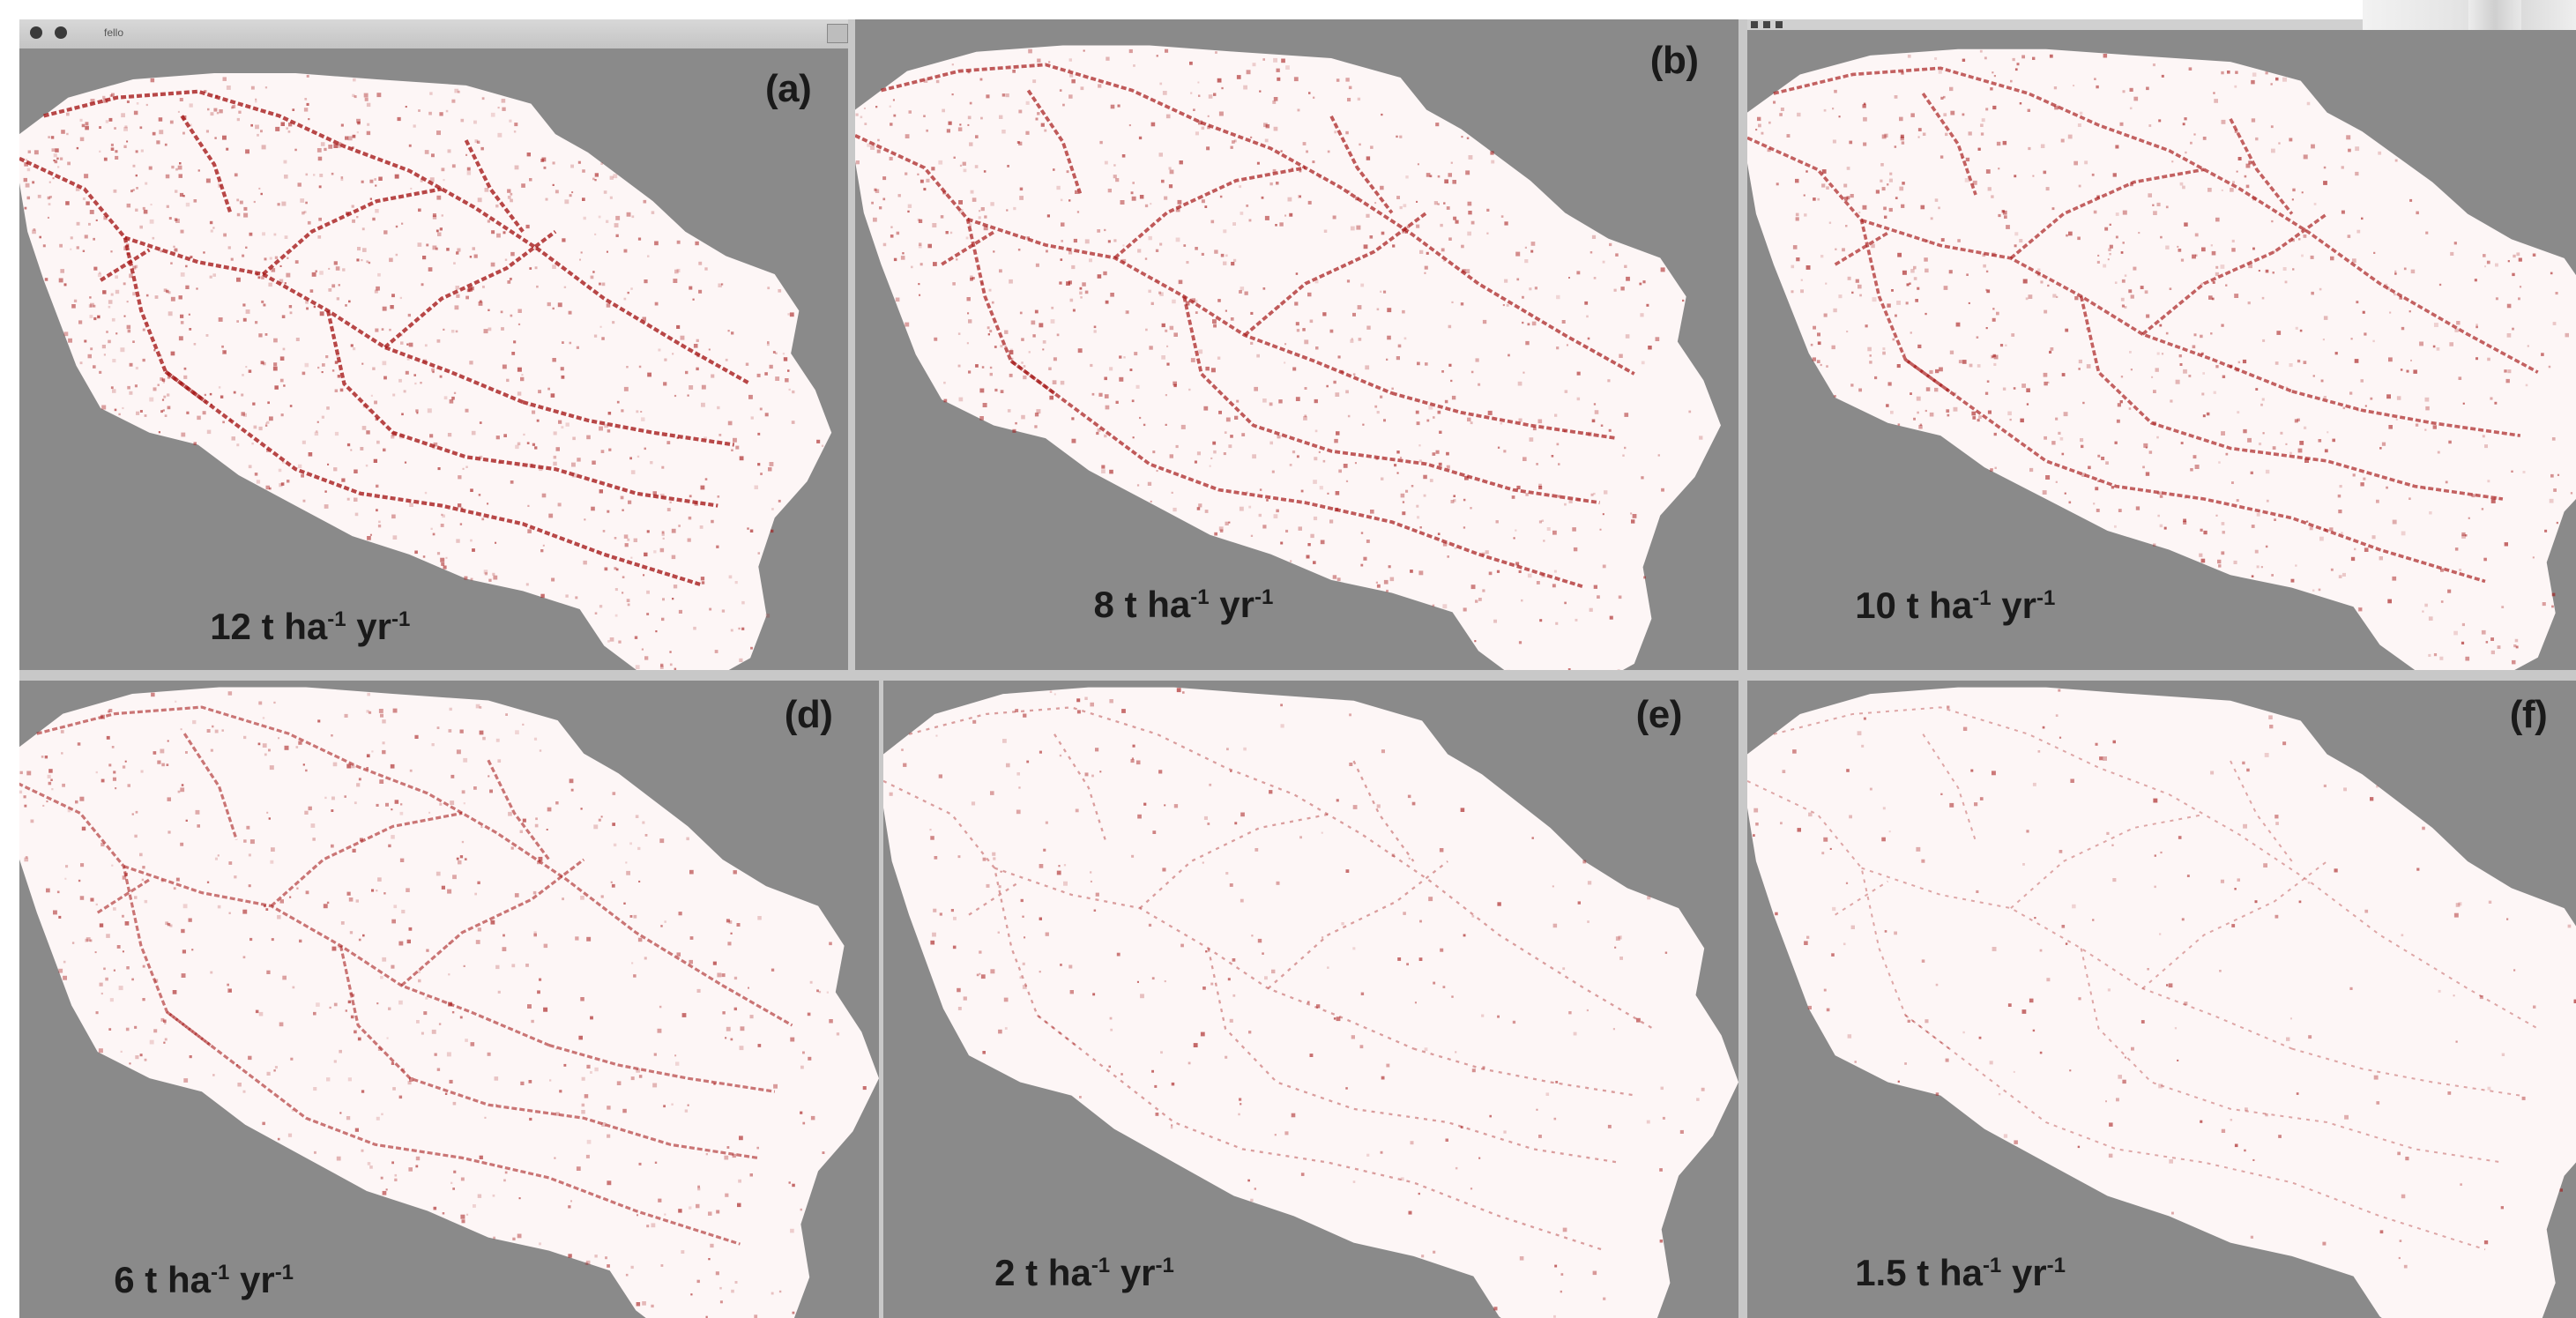 The height and width of the screenshot is (1318, 2576). I want to click on window-restore-icon, so click(61, 32).